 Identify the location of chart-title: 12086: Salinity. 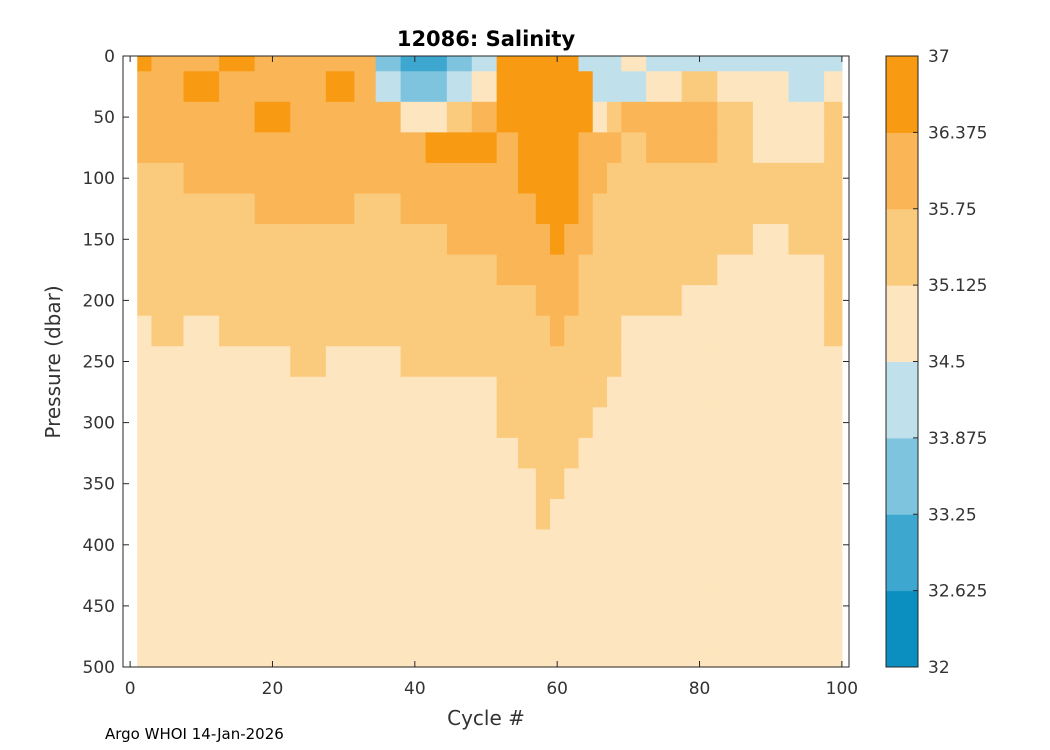
(486, 39).